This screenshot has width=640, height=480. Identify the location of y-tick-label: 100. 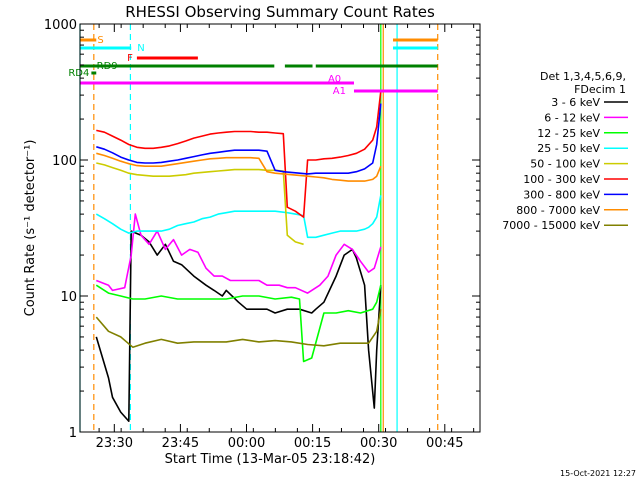
(64, 161).